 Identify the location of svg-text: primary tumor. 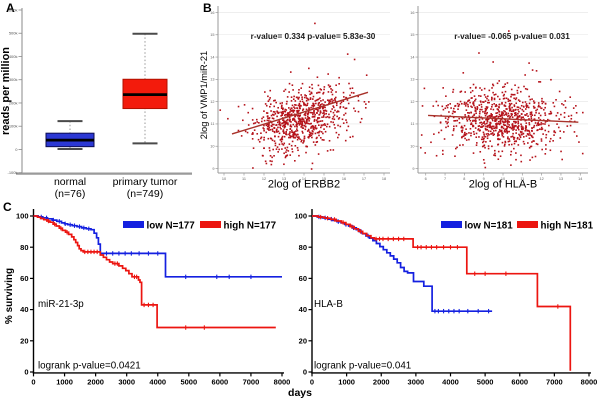
(145, 182).